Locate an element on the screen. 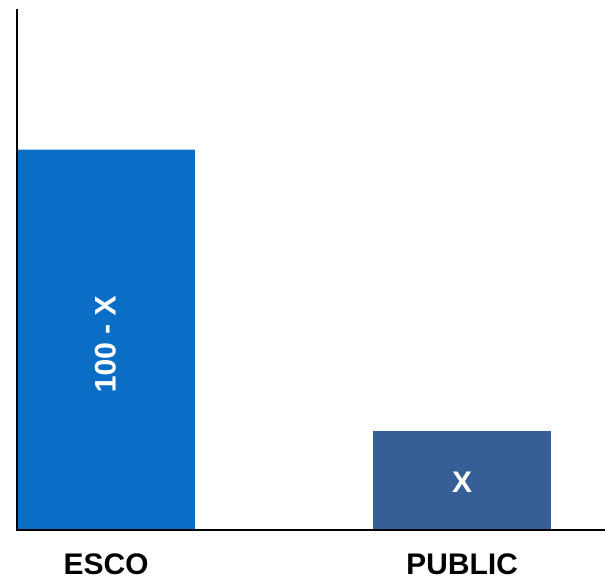 This screenshot has height=587, width=605. category-label-public: PUBLIC is located at coordinates (462, 564).